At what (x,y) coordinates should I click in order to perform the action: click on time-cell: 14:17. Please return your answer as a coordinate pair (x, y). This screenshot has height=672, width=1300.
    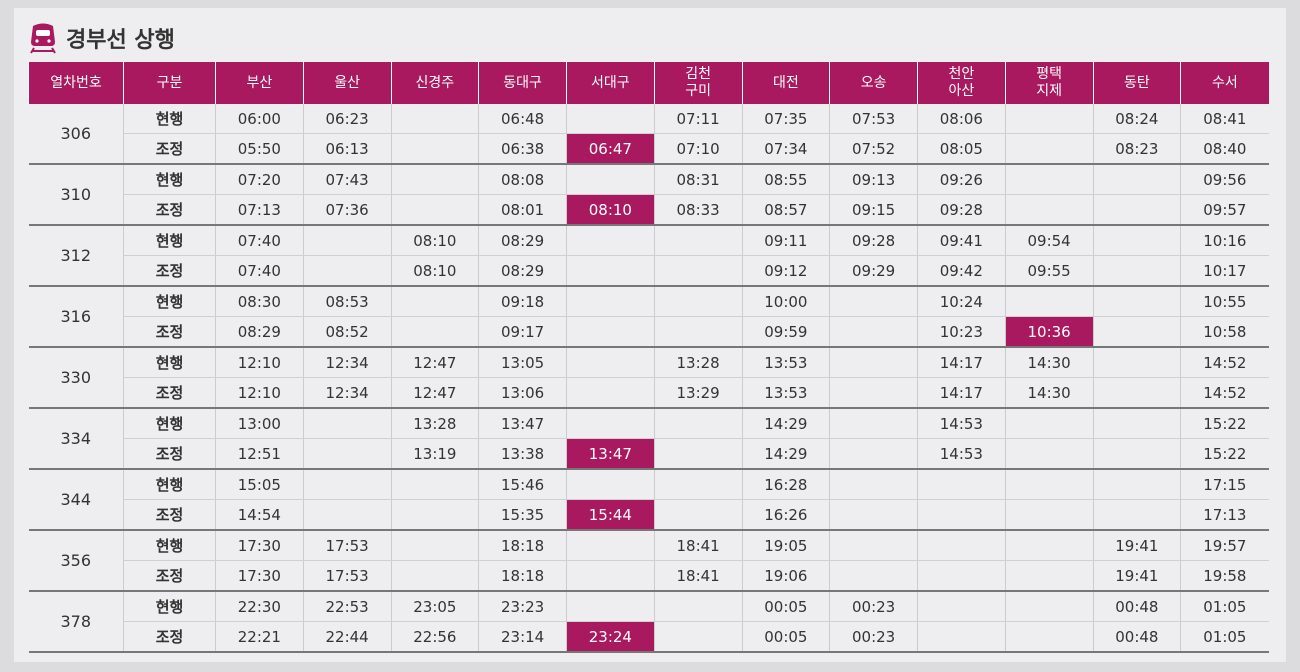
    Looking at the image, I should click on (961, 362).